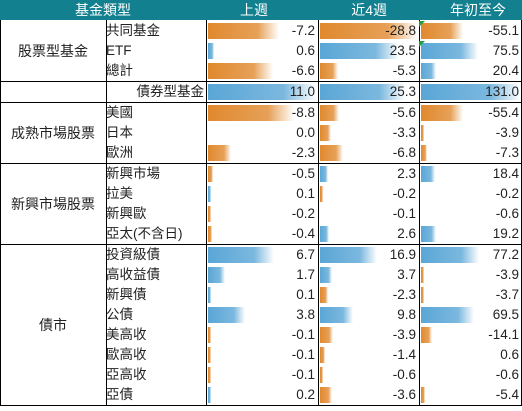 Image resolution: width=522 pixels, height=411 pixels. Describe the element at coordinates (53, 204) in the screenshot. I see `category-label: 新興市場股票` at that location.